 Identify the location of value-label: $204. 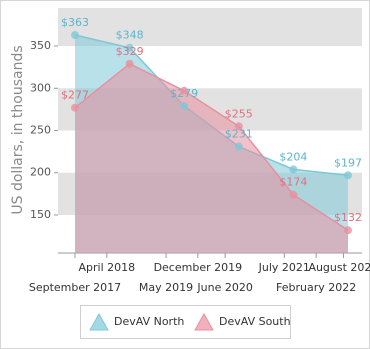
(293, 156).